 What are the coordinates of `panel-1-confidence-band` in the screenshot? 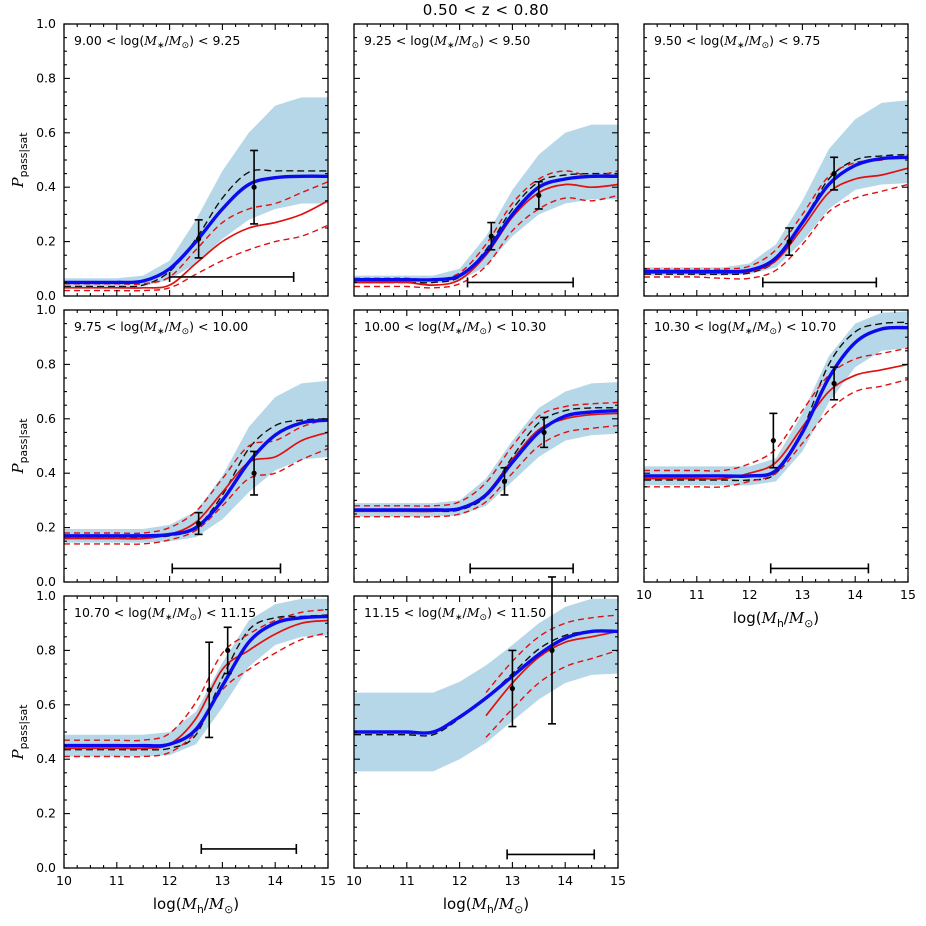 It's located at (196, 192).